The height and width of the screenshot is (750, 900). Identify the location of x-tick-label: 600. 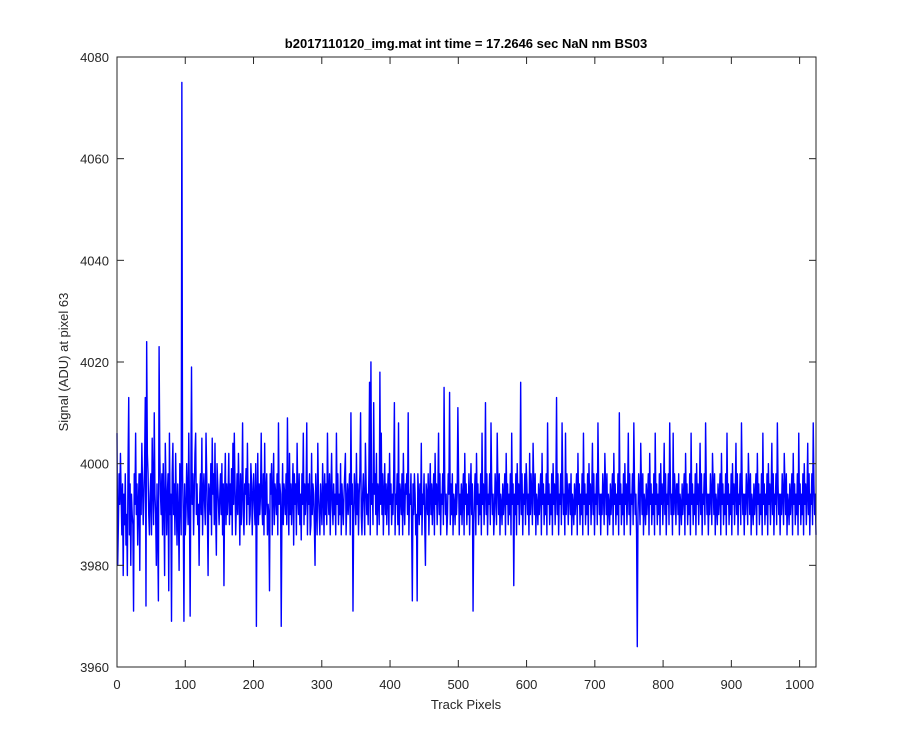
(527, 684).